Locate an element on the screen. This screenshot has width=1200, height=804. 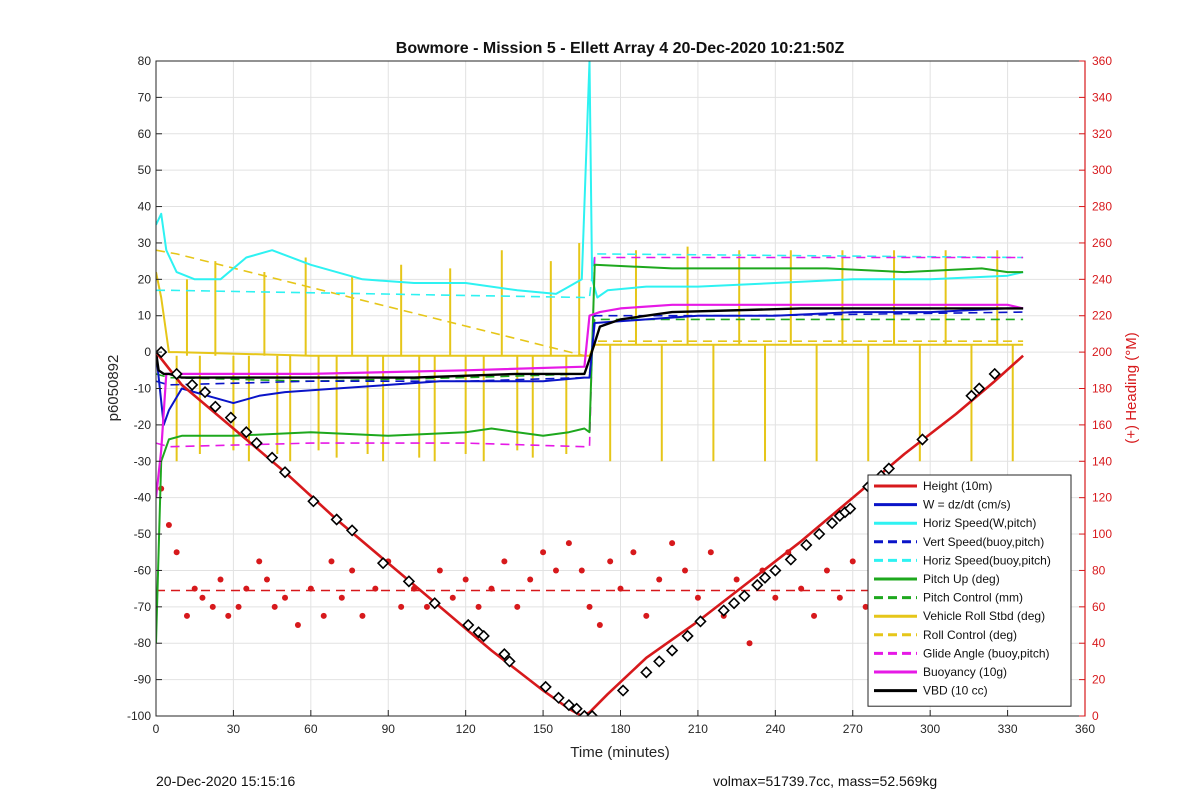
y-tick-label: -80 is located at coordinates (143, 643).